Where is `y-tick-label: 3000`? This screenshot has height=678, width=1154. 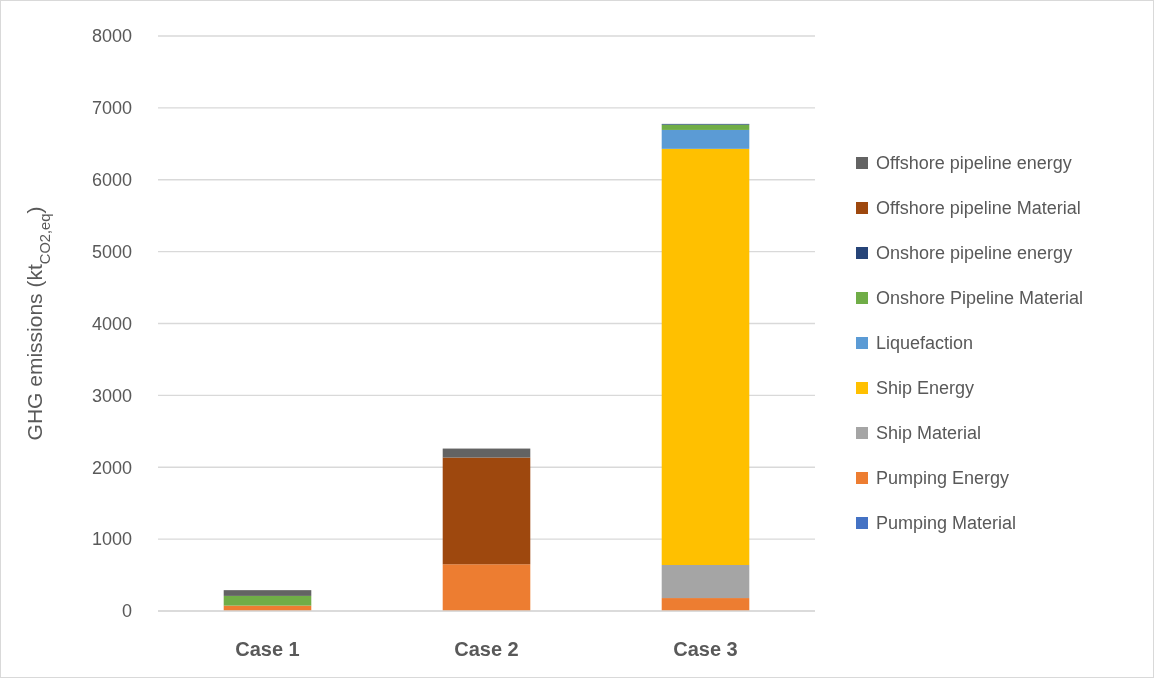
y-tick-label: 3000 is located at coordinates (111, 395).